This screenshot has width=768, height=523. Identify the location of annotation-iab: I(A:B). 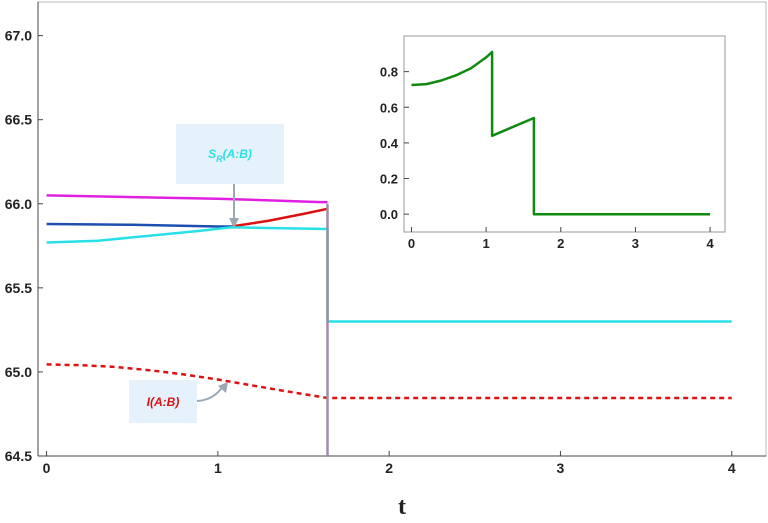
(178, 401).